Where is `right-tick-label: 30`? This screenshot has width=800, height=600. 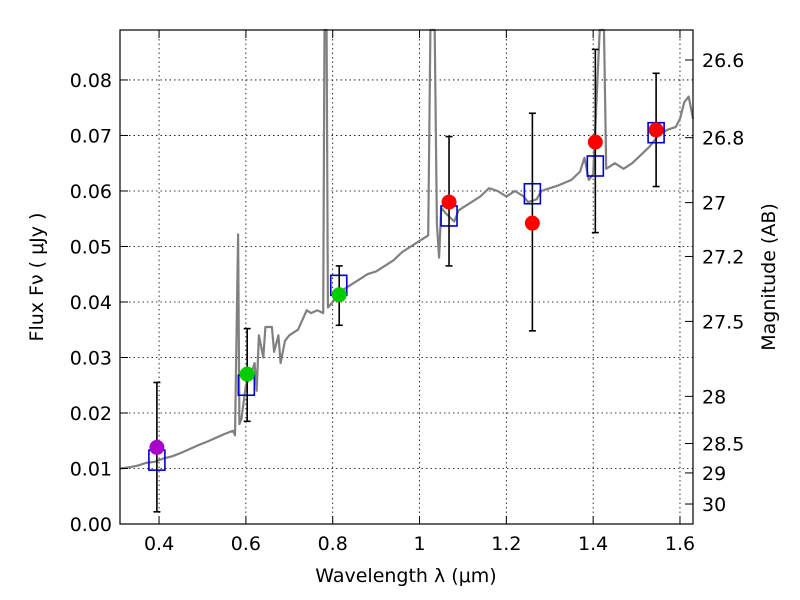
right-tick-label: 30 is located at coordinates (714, 505).